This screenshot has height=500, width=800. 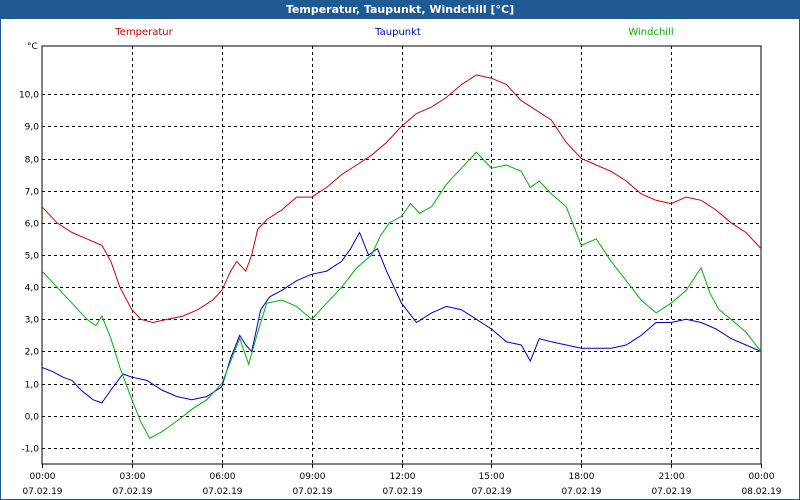 What do you see at coordinates (32, 418) in the screenshot?
I see `y-tick-label: 0,0` at bounding box center [32, 418].